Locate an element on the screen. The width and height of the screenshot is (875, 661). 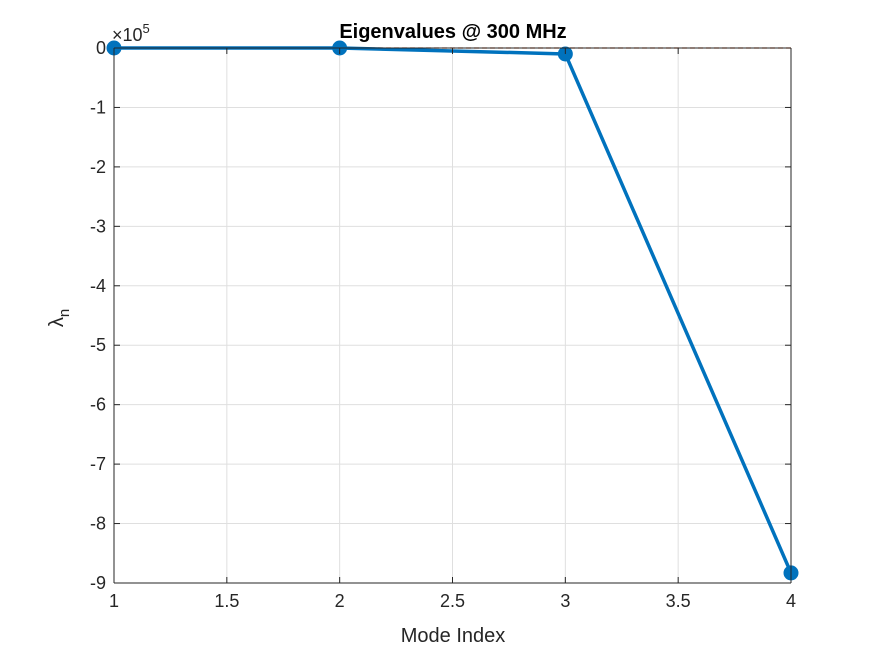
svg-text: λn is located at coordinates (59, 318).